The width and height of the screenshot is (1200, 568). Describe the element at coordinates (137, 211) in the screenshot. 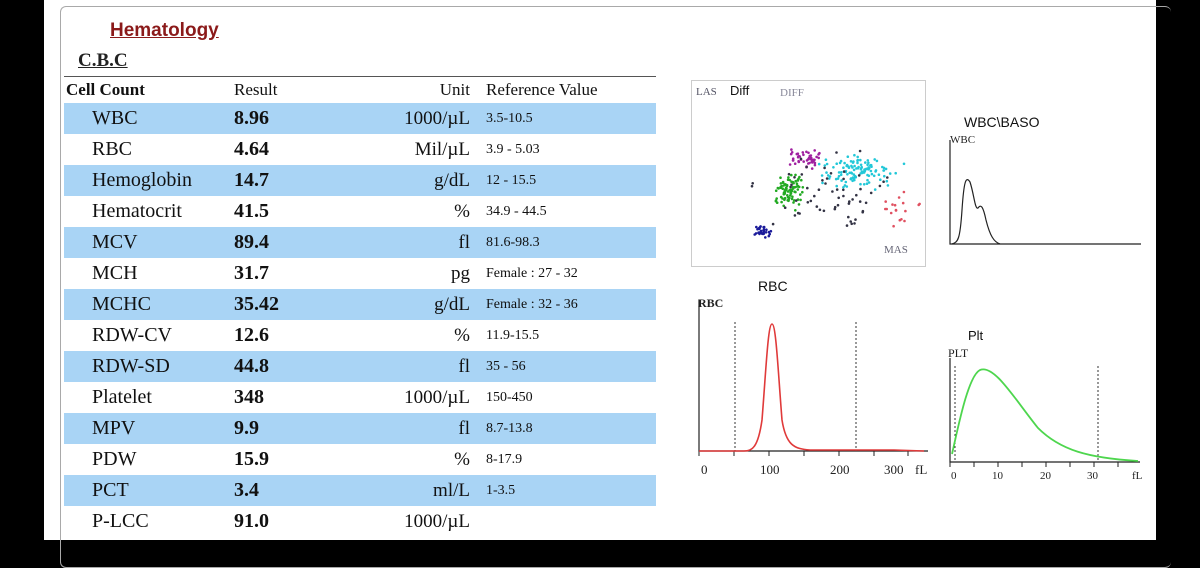

I see `cell-name: Hematocrit` at that location.